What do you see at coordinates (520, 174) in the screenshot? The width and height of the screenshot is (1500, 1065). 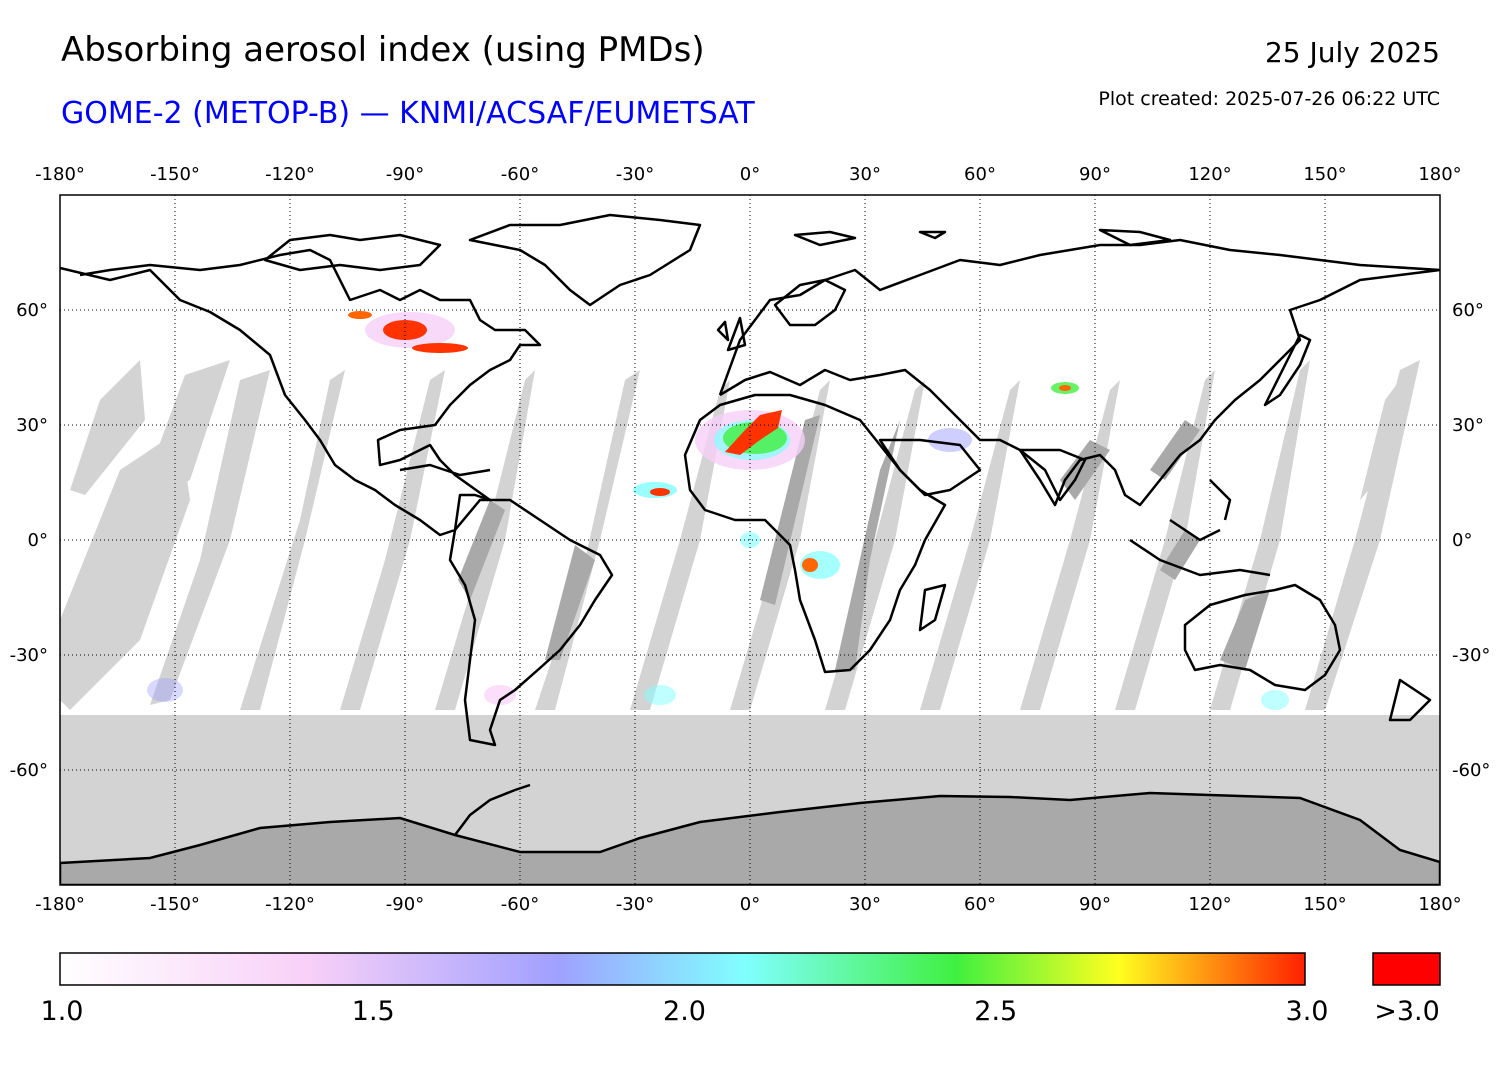 I see `lon-tick-label-top: -60°` at bounding box center [520, 174].